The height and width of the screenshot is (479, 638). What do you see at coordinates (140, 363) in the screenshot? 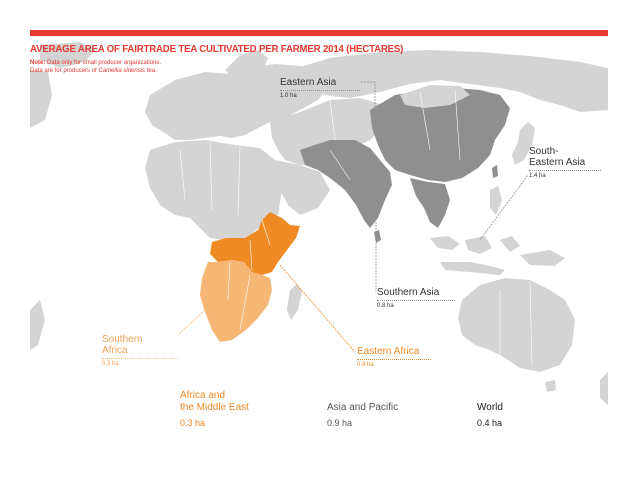
I see `southern-africa-value: 0.3 ha` at bounding box center [140, 363].